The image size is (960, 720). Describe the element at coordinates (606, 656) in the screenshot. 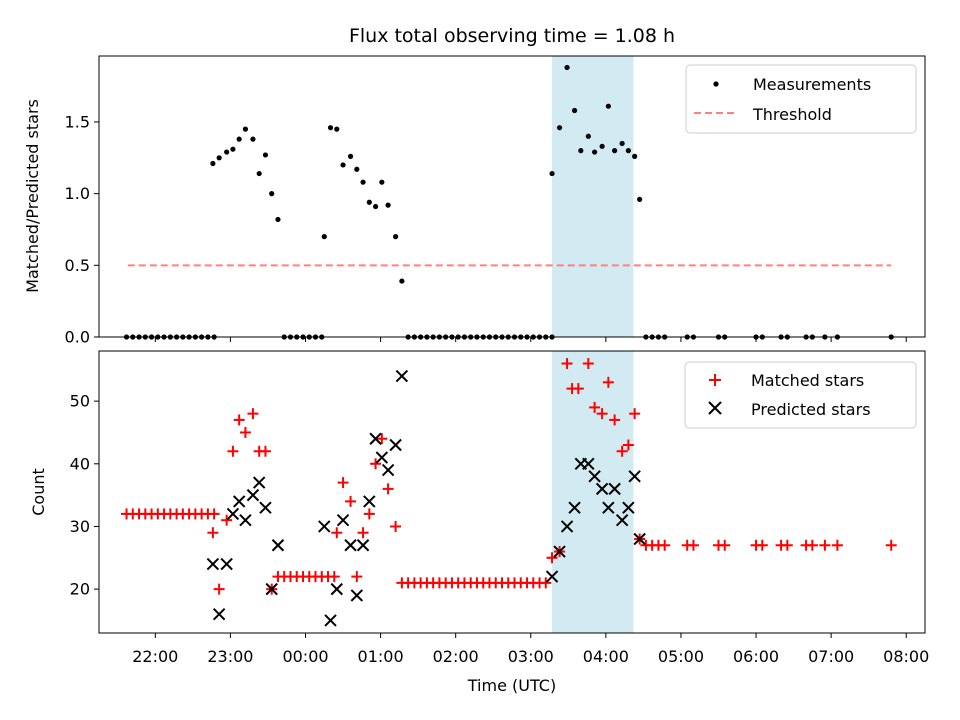

I see `x-tick-label: 04:00` at that location.